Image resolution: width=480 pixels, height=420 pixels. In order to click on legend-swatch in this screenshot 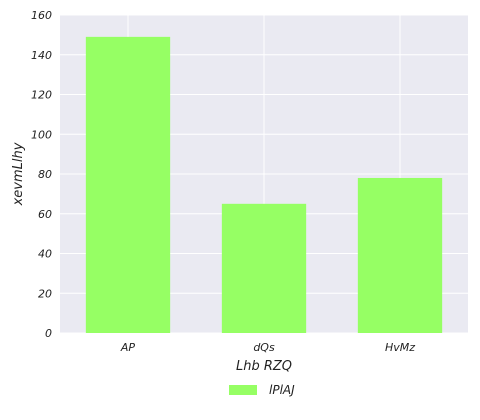, I will do `click(243, 390)`.